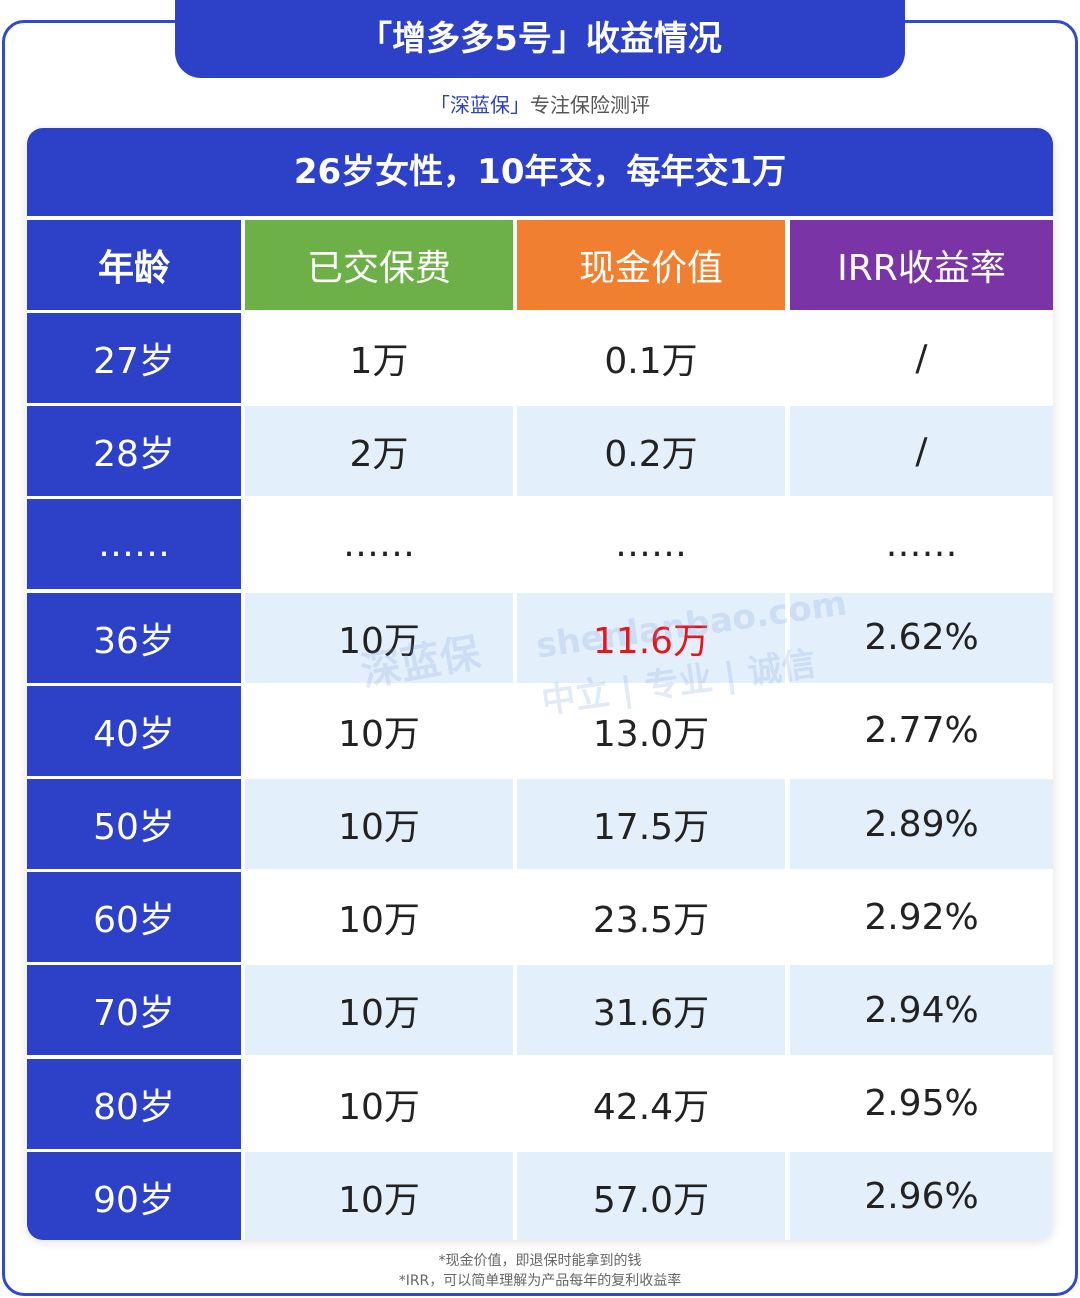 The image size is (1080, 1298). Describe the element at coordinates (651, 451) in the screenshot. I see `cell: 0.2万` at that location.